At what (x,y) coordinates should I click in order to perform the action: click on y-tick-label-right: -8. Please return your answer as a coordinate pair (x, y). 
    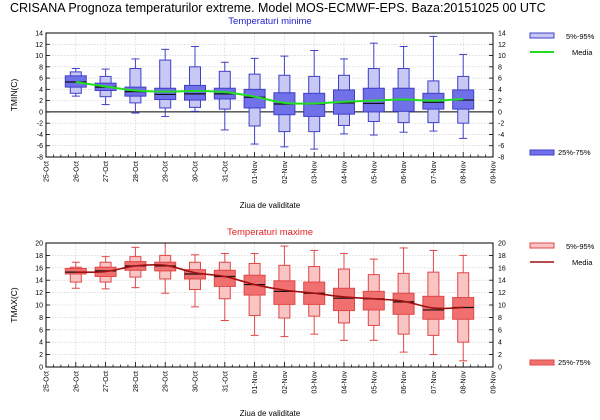
    Looking at the image, I should click on (501, 158).